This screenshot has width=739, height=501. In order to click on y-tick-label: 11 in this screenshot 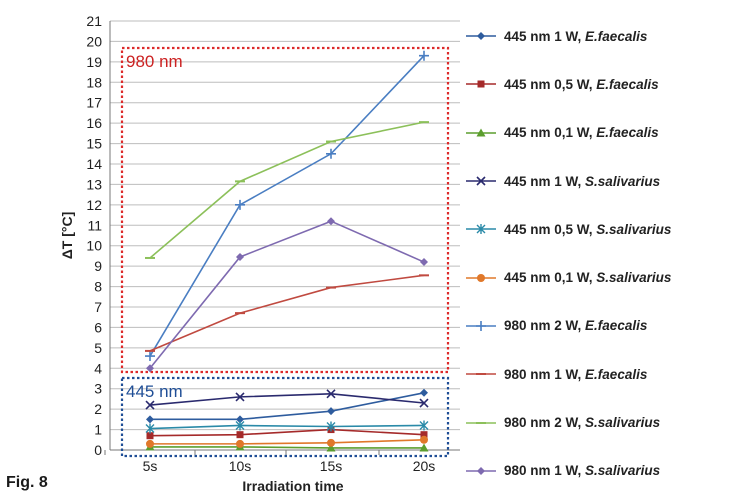, I will do `click(94, 225)`.